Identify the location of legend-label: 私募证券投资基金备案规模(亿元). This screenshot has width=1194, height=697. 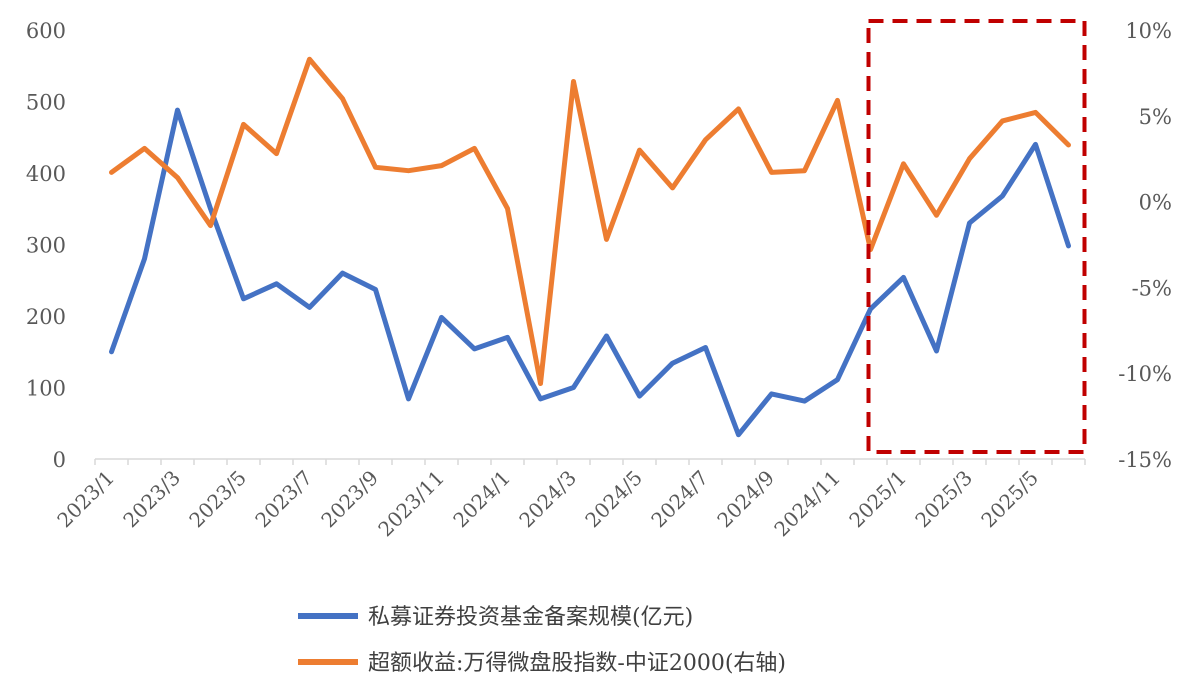
(530, 617).